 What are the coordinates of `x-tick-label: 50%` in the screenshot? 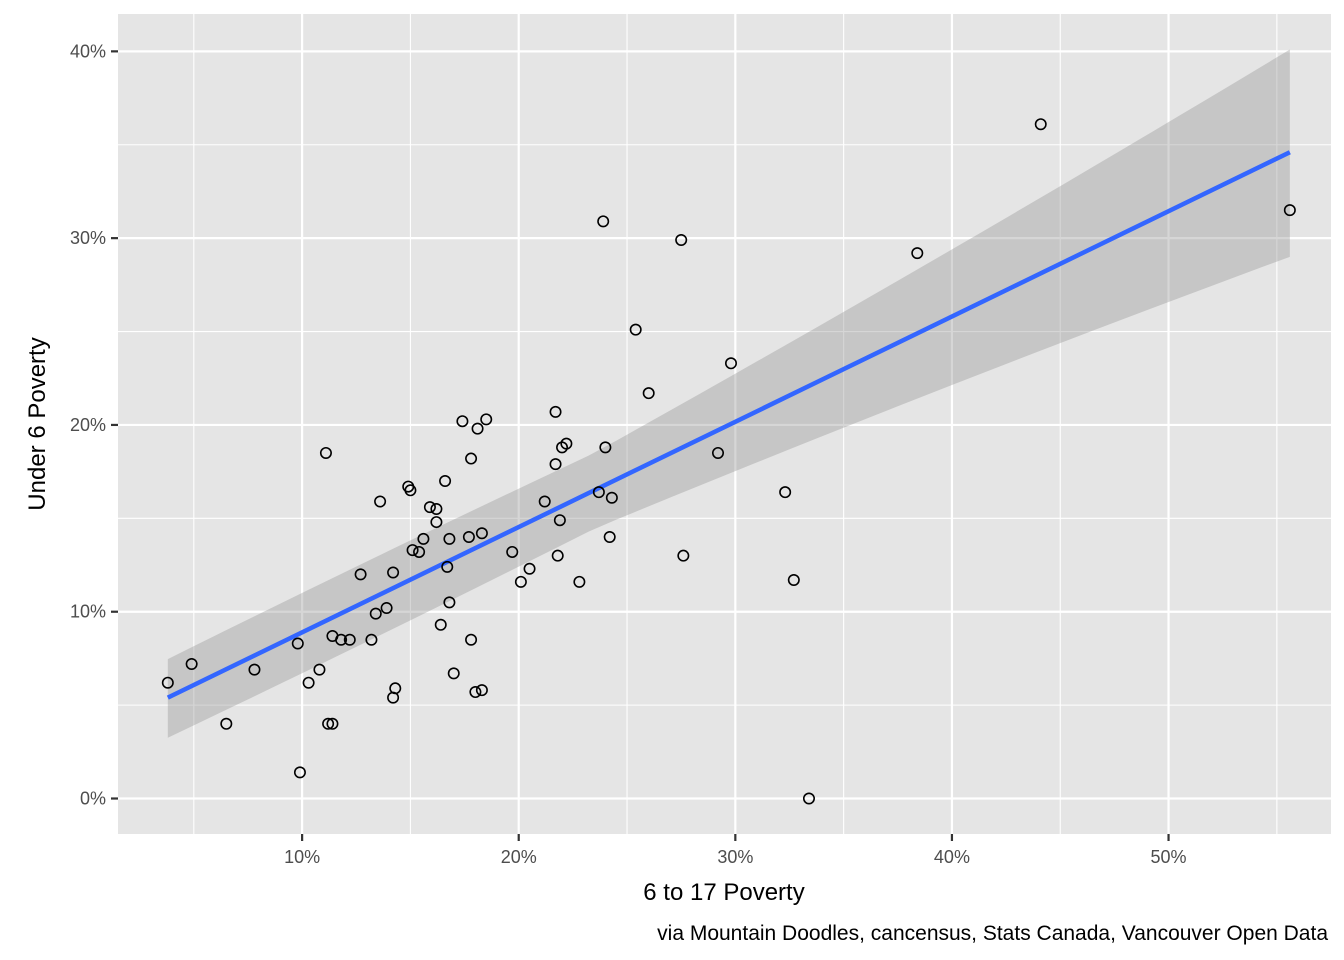 It's located at (1169, 857).